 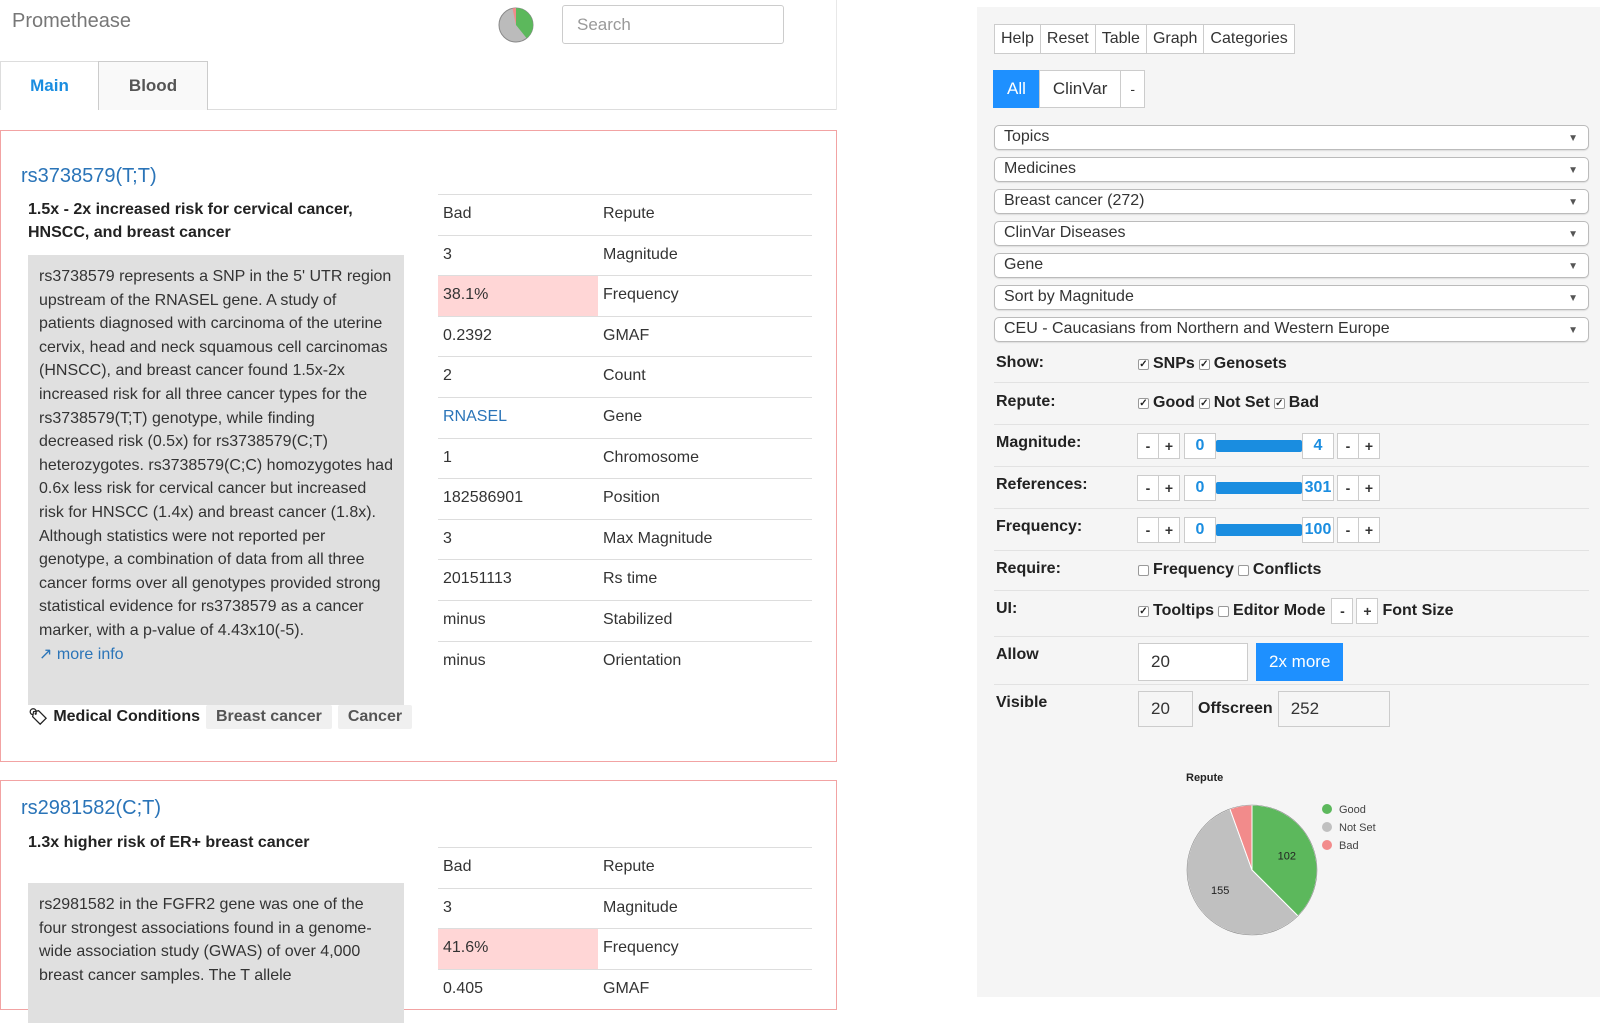 I want to click on filter-clinvar-button: ClinVar, so click(x=1080, y=89).